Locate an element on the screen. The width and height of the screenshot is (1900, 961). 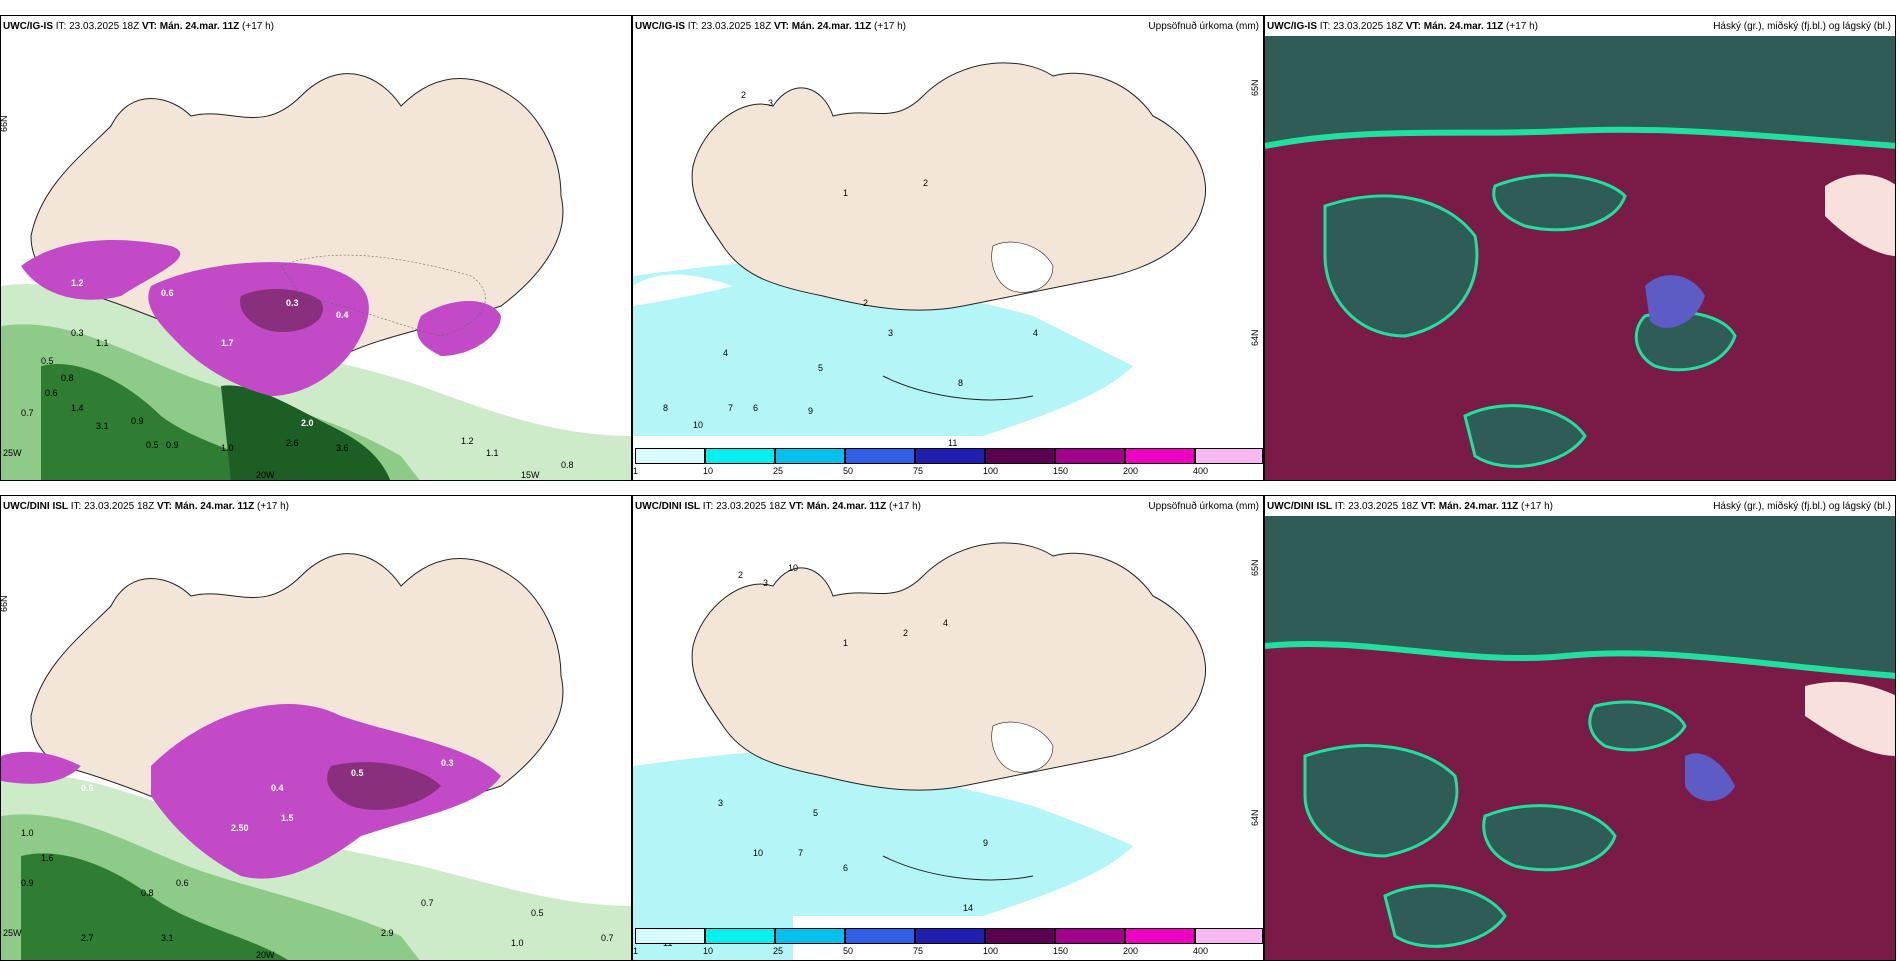
value-label: 2.7 is located at coordinates (87, 938).